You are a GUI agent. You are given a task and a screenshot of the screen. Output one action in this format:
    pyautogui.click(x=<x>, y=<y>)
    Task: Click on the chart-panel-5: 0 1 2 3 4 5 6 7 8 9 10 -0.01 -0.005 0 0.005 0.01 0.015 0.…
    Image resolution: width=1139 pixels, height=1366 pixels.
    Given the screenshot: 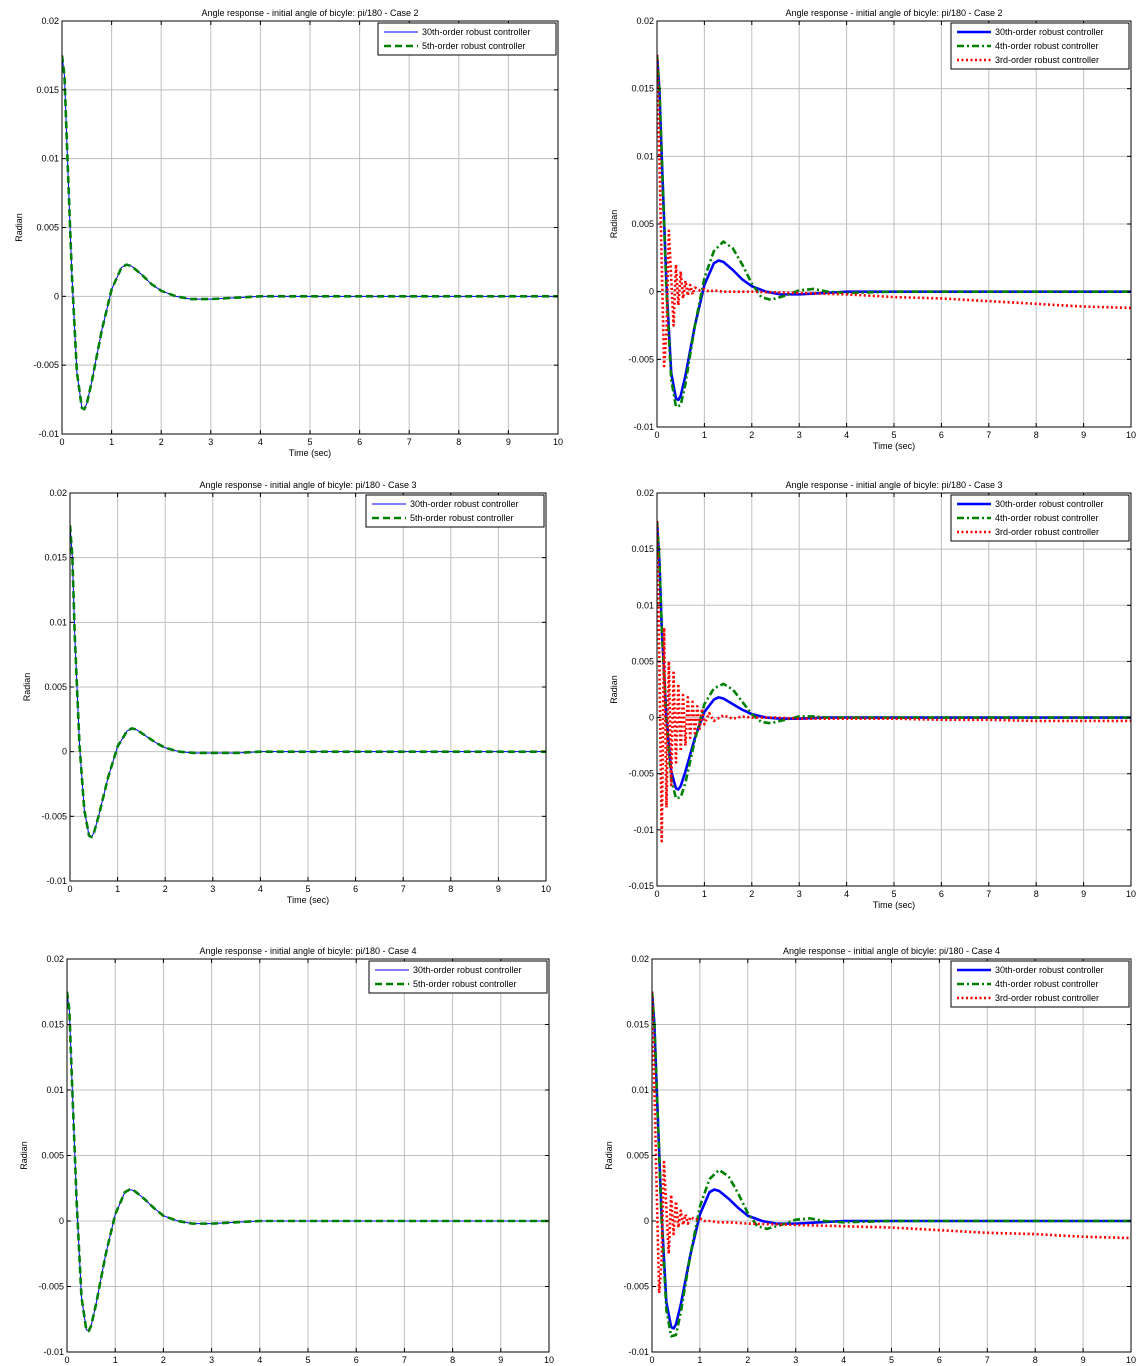 What is the action you would take?
    pyautogui.click(x=286, y=1155)
    